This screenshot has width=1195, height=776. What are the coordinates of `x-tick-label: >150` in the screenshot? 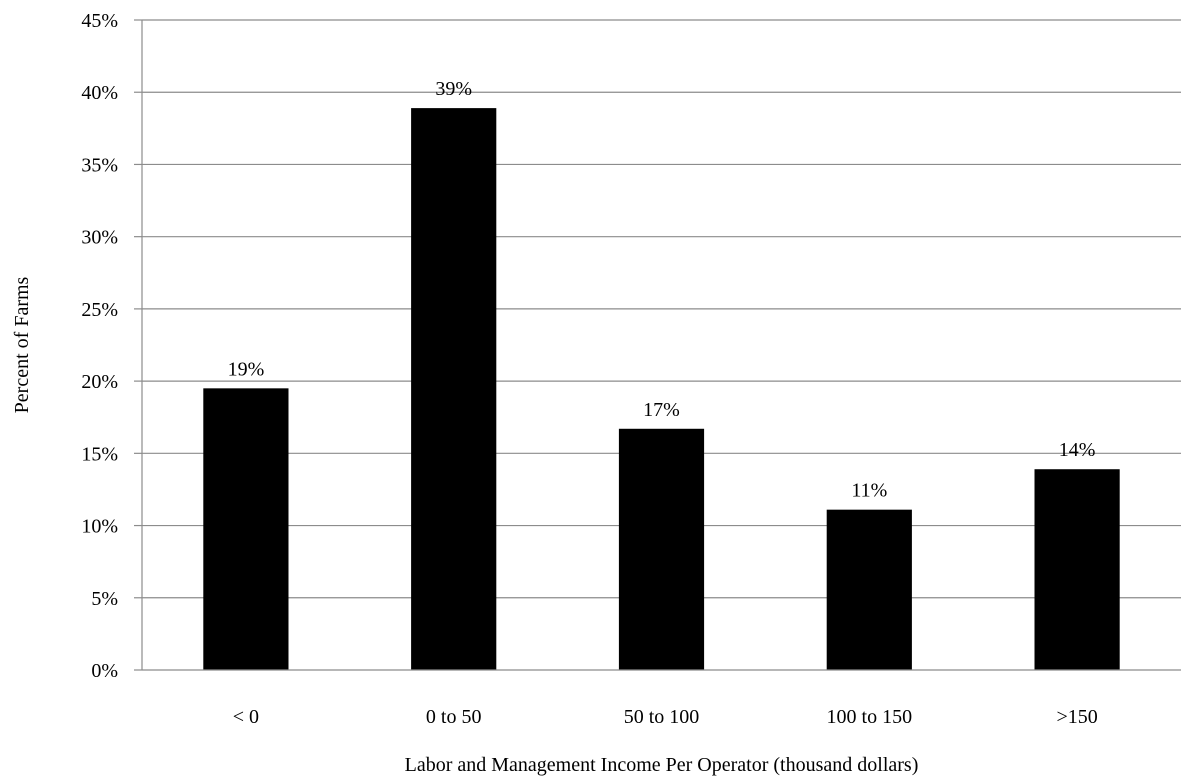 It's located at (1076, 717).